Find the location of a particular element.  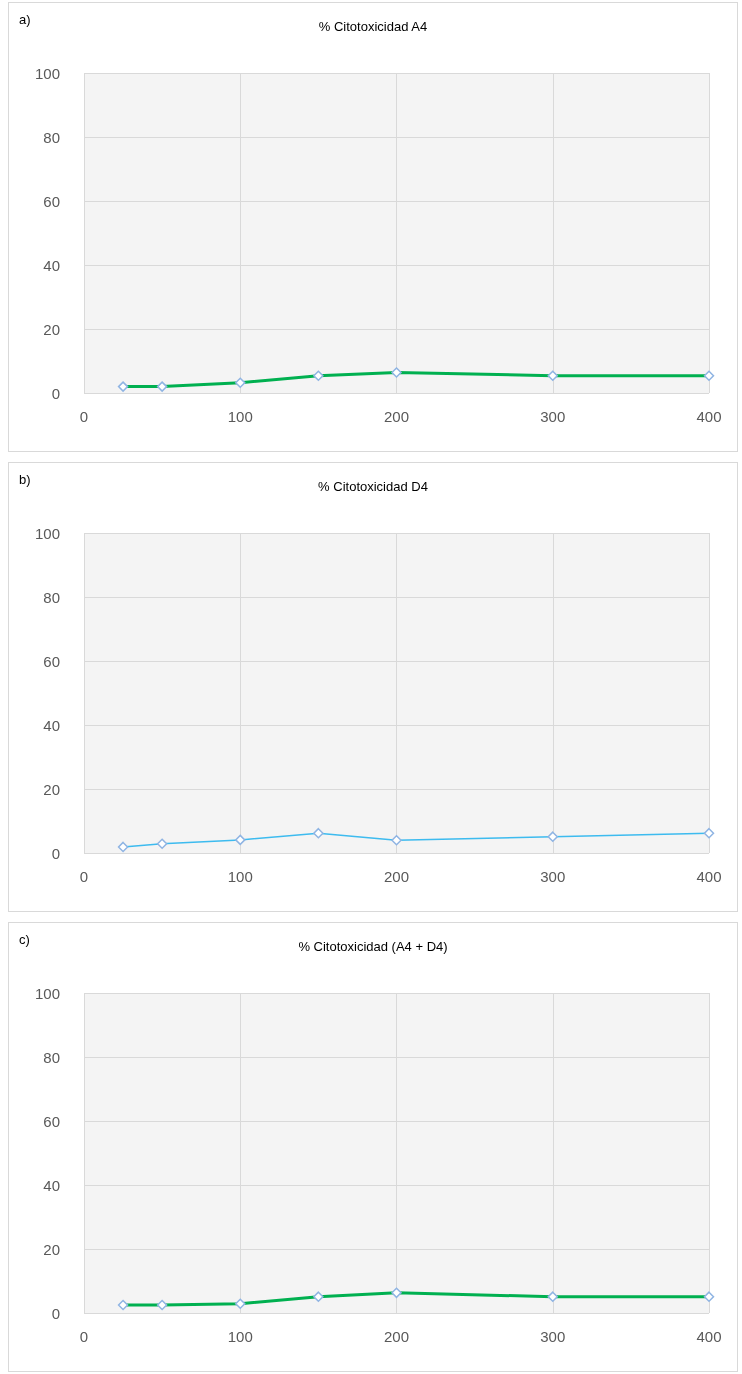

chart-title: % Citotoxicidad (A4 + D4) is located at coordinates (373, 946).